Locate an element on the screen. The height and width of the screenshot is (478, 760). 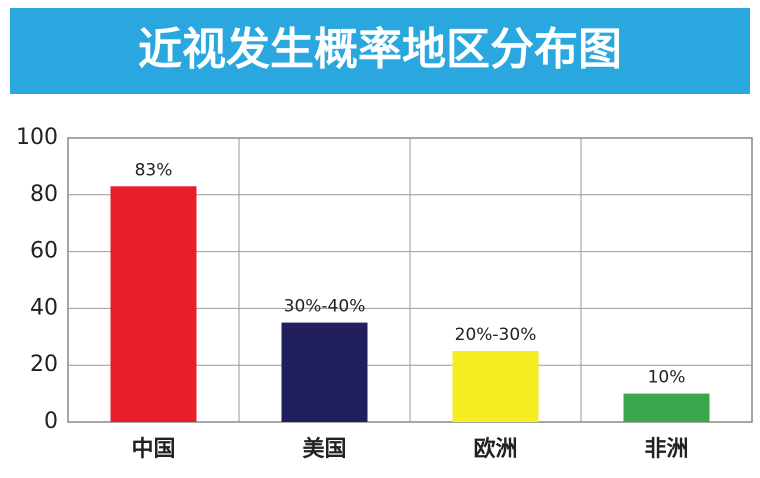
y-tick-label: 80 is located at coordinates (44, 194).